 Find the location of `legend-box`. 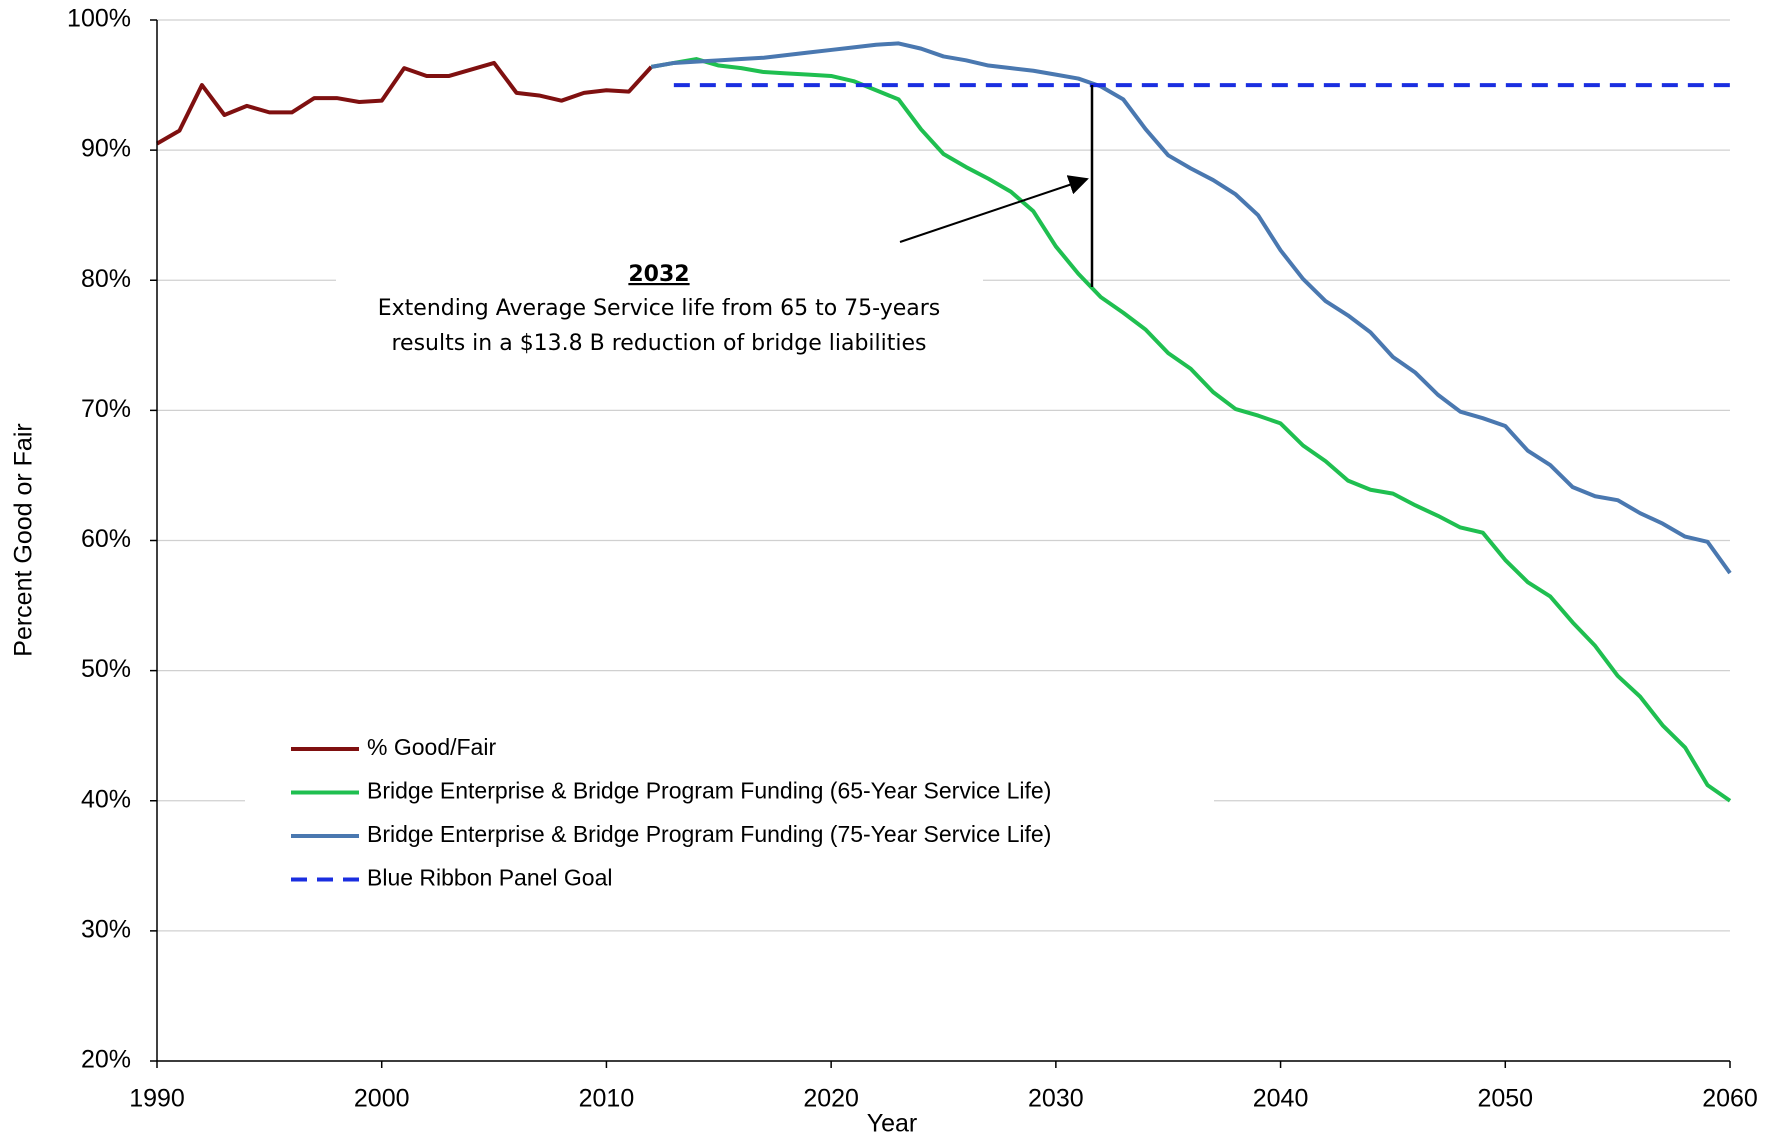

legend-box is located at coordinates (729, 814).